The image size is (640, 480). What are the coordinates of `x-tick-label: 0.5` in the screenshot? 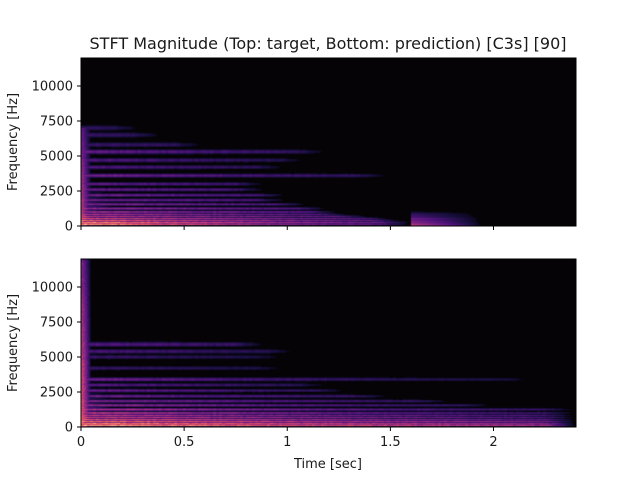 It's located at (184, 442).